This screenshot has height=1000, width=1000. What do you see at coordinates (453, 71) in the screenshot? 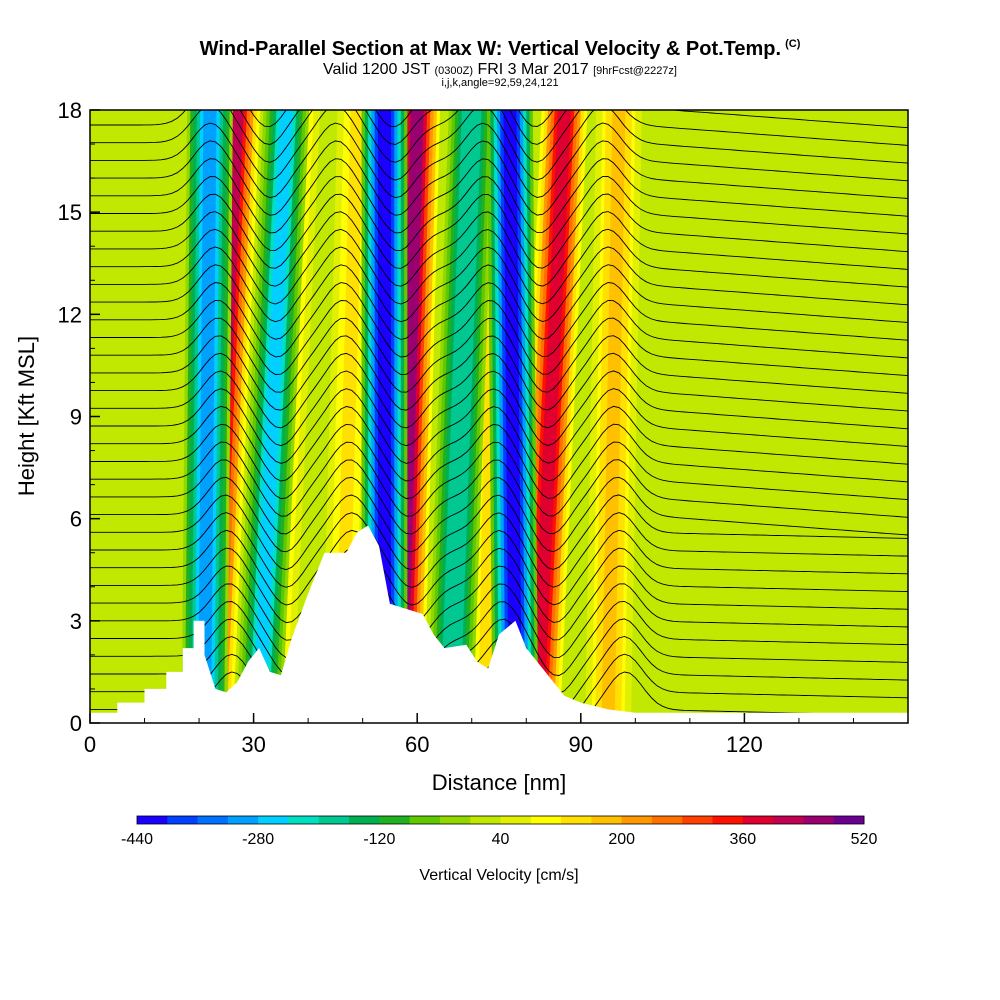
I see `subtitle-utc: (0300Z)` at bounding box center [453, 71].